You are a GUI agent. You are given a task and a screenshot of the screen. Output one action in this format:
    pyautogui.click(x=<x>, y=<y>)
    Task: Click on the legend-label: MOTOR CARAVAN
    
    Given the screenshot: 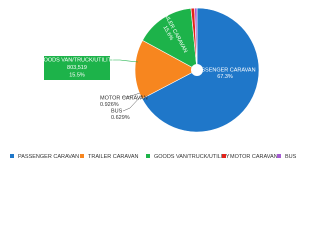 What is the action you would take?
    pyautogui.click(x=254, y=157)
    